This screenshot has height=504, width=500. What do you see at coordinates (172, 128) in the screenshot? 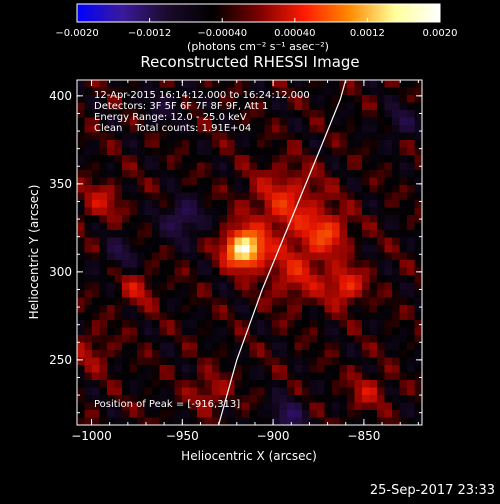
I see `annotation-counts: Clean Total counts: 1.91E+04` at bounding box center [172, 128].